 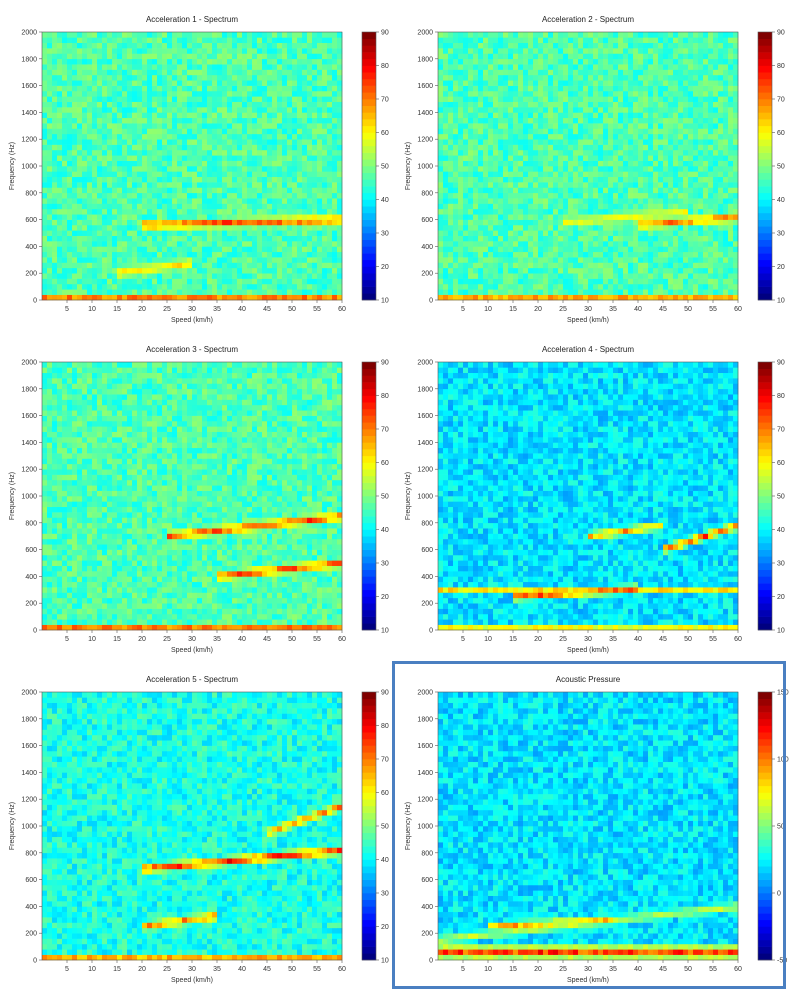 What do you see at coordinates (385, 200) in the screenshot?
I see `colorbar-tick-label: 40` at bounding box center [385, 200].